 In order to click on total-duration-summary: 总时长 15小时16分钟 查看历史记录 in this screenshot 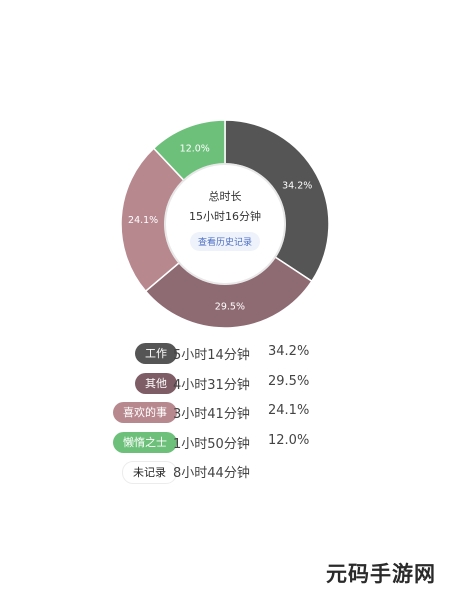, I will do `click(225, 215)`.